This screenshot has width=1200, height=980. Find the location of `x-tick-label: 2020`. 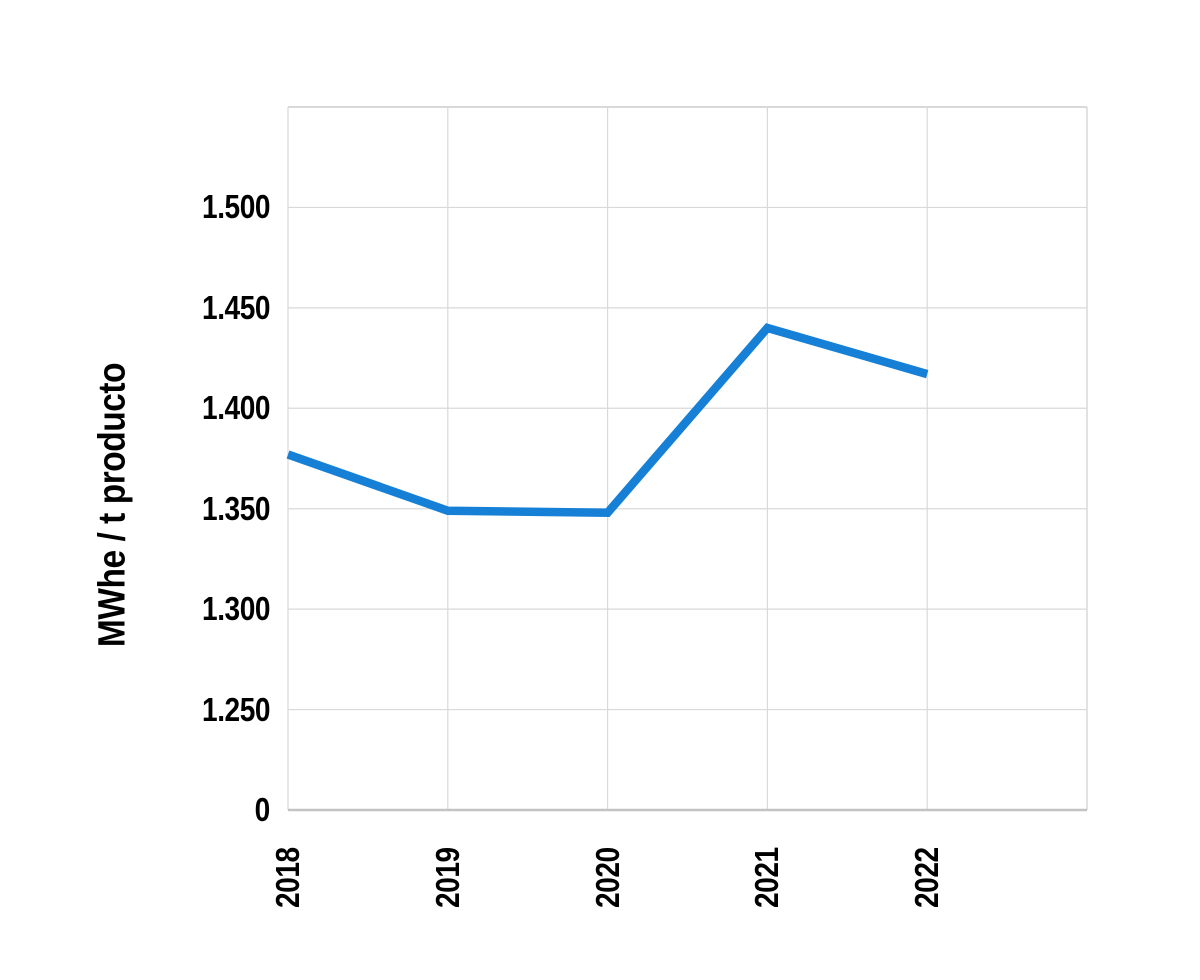

x-tick-label: 2020 is located at coordinates (607, 877).